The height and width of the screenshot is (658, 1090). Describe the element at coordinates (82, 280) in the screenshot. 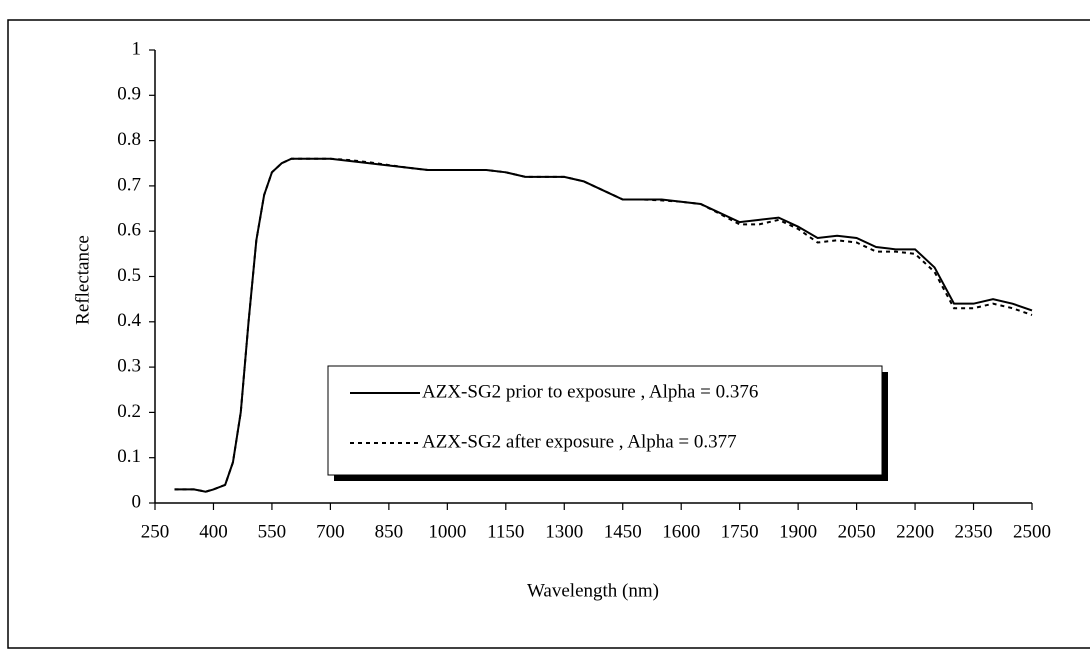

I see `y-axis-label: Reflectance` at that location.